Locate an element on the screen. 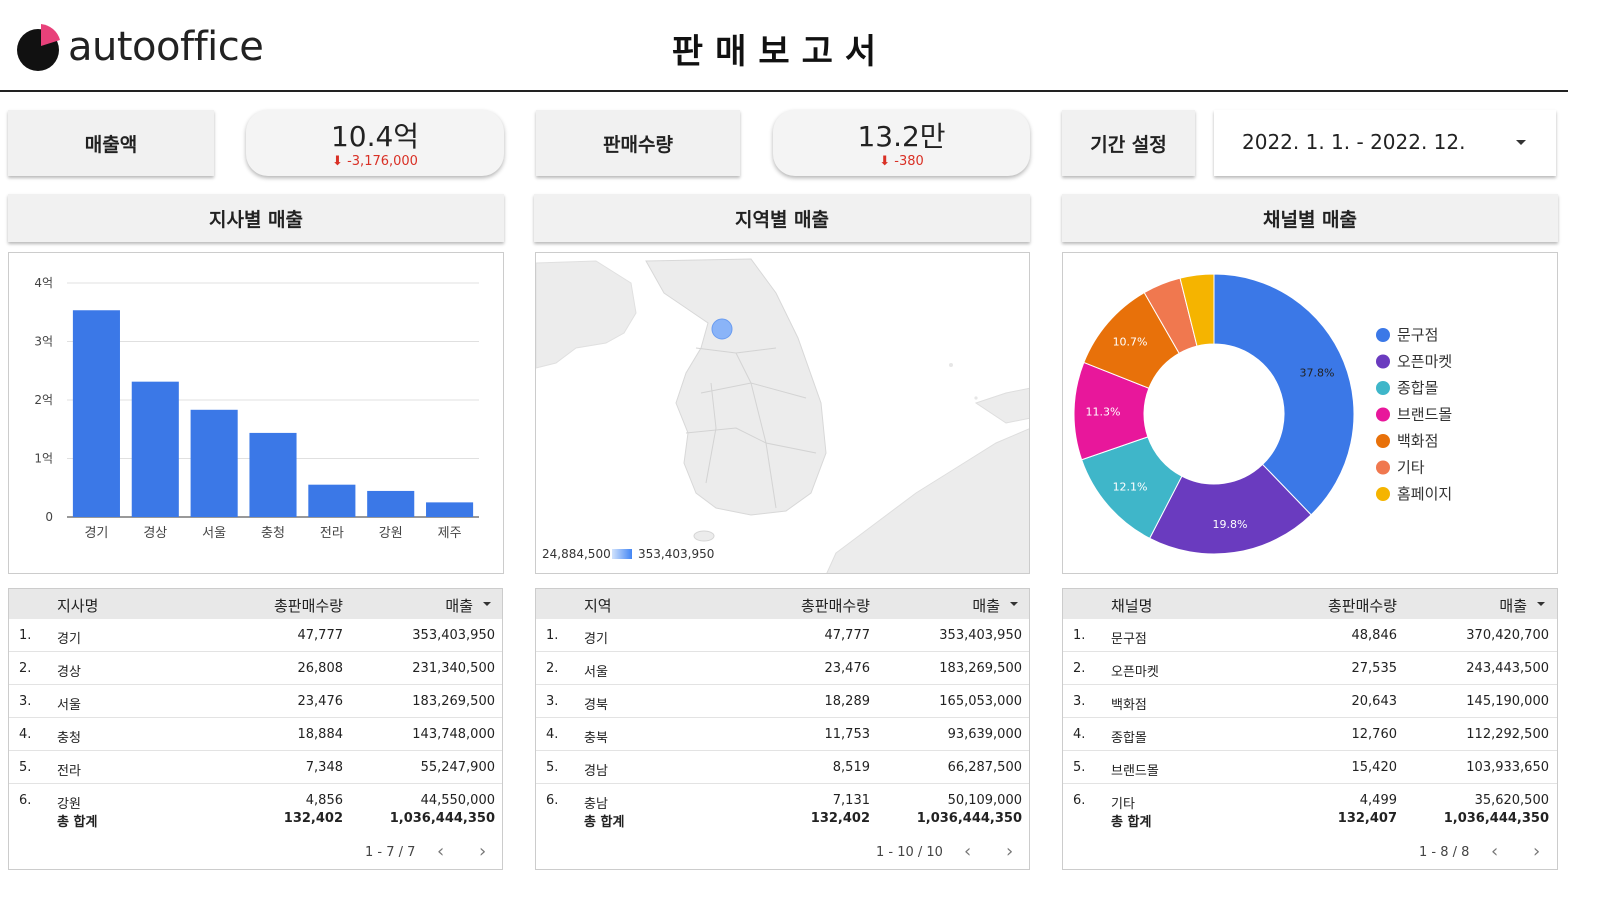 This screenshot has width=1606, height=902. row-sales: 165,053,000 is located at coordinates (980, 701).